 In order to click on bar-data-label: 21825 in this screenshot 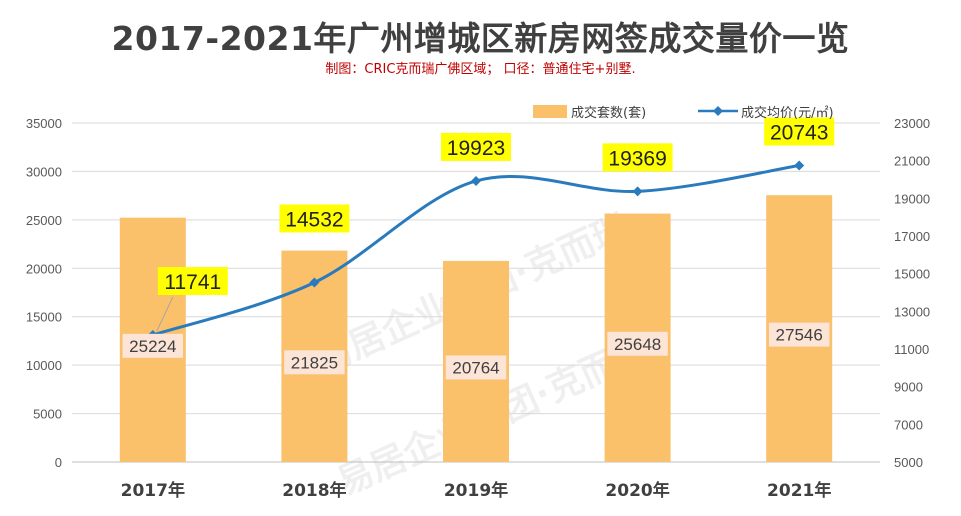, I will do `click(314, 362)`.